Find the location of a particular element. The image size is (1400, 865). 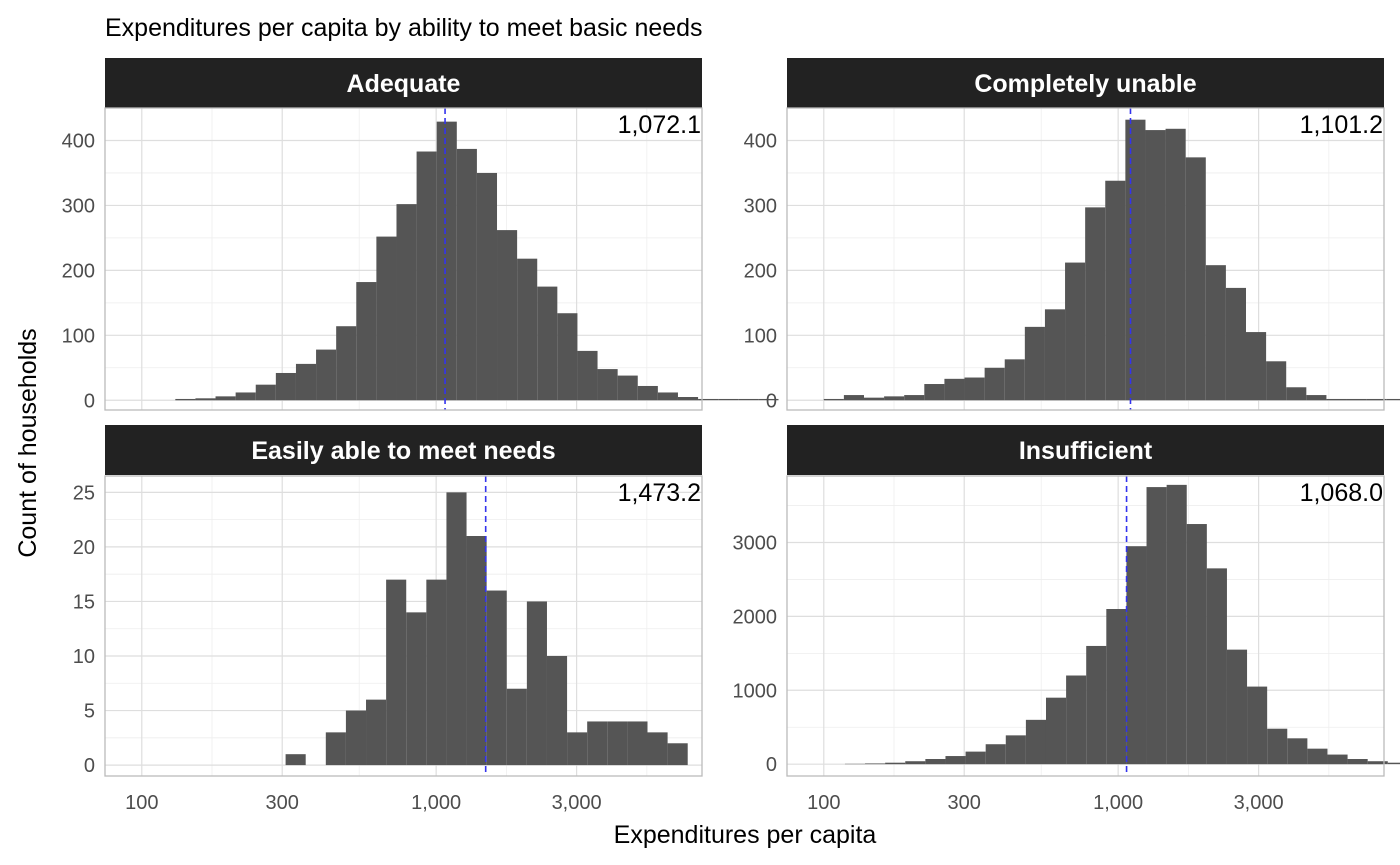

facet-strip-label: Adequate is located at coordinates (404, 84).